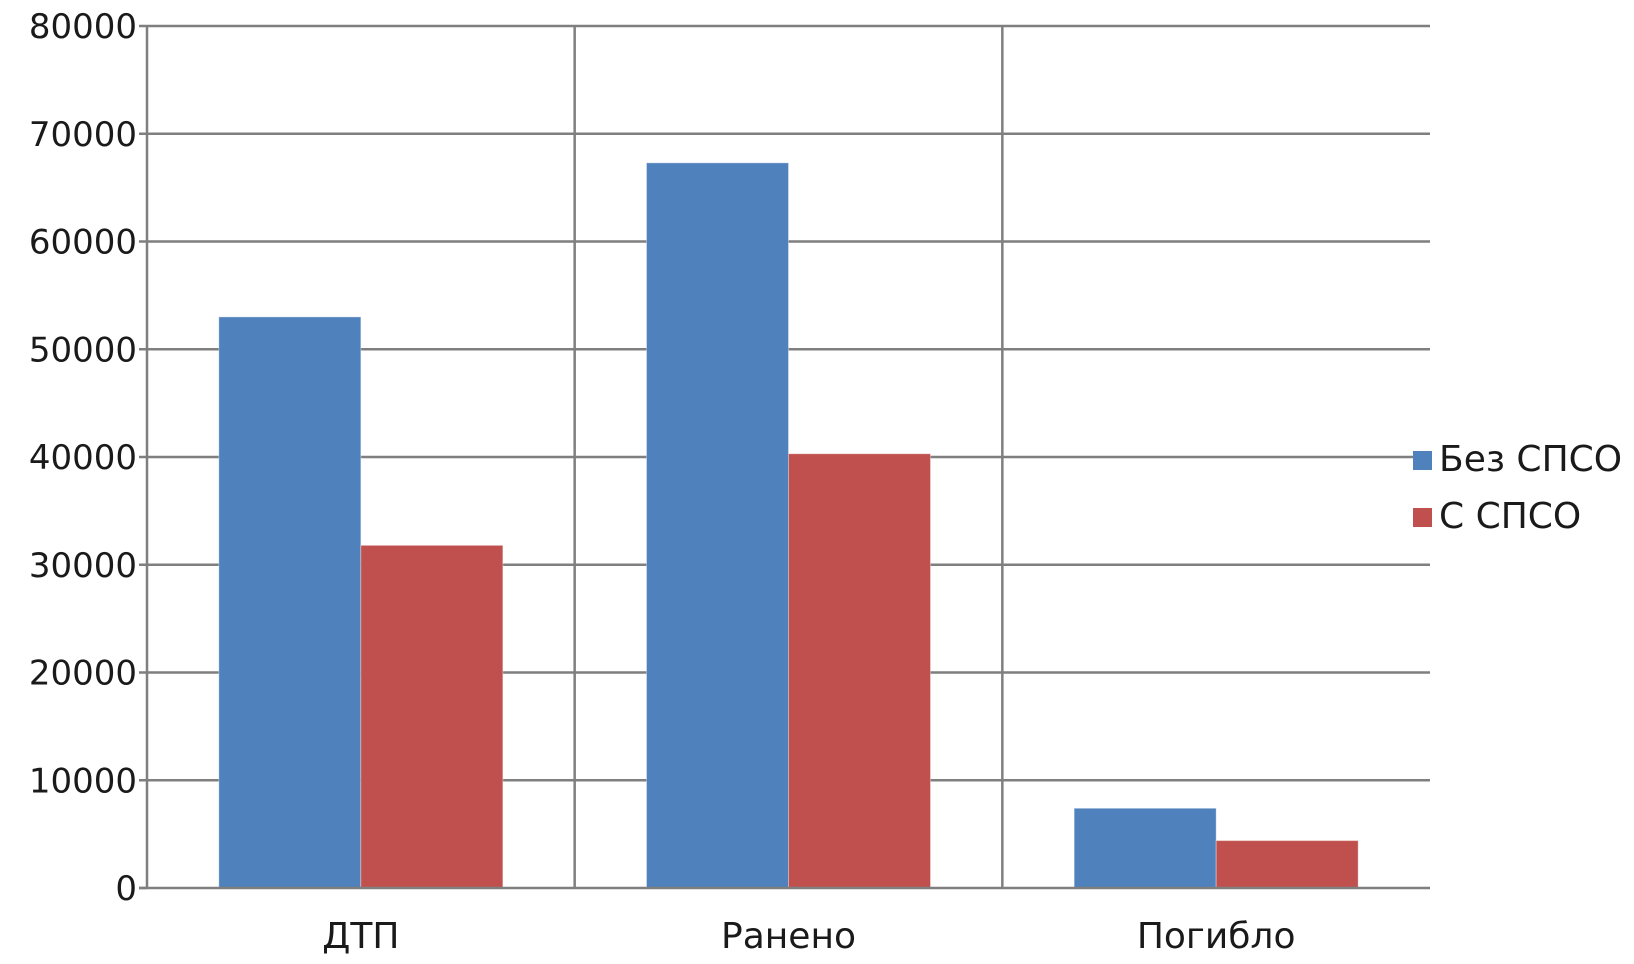  Describe the element at coordinates (83, 674) in the screenshot. I see `y-tick-label: 20000` at that location.